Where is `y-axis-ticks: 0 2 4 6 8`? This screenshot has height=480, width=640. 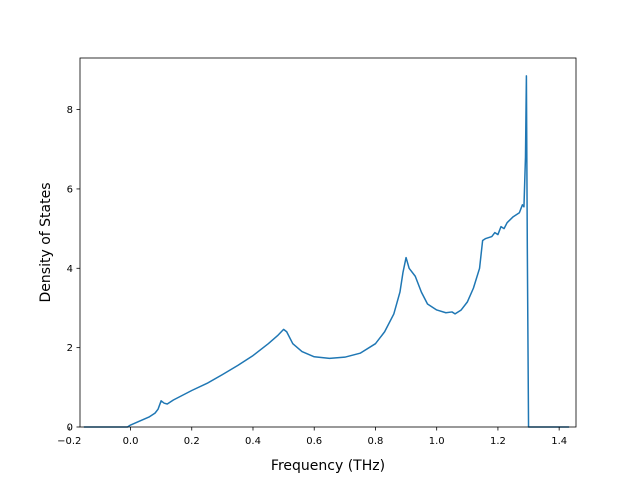 y-axis-ticks: 0 2 4 6 8 is located at coordinates (73, 269).